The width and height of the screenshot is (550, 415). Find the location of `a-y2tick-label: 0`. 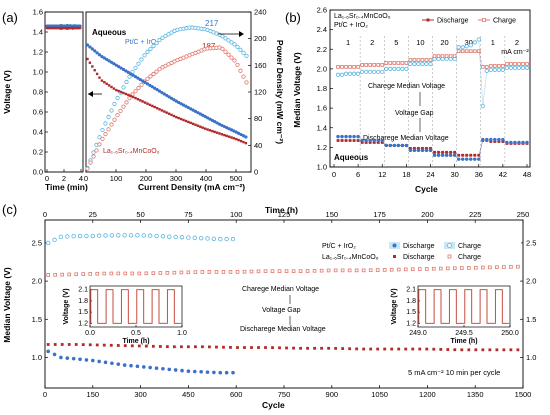

a-y2tick-label: 0 is located at coordinates (256, 172).